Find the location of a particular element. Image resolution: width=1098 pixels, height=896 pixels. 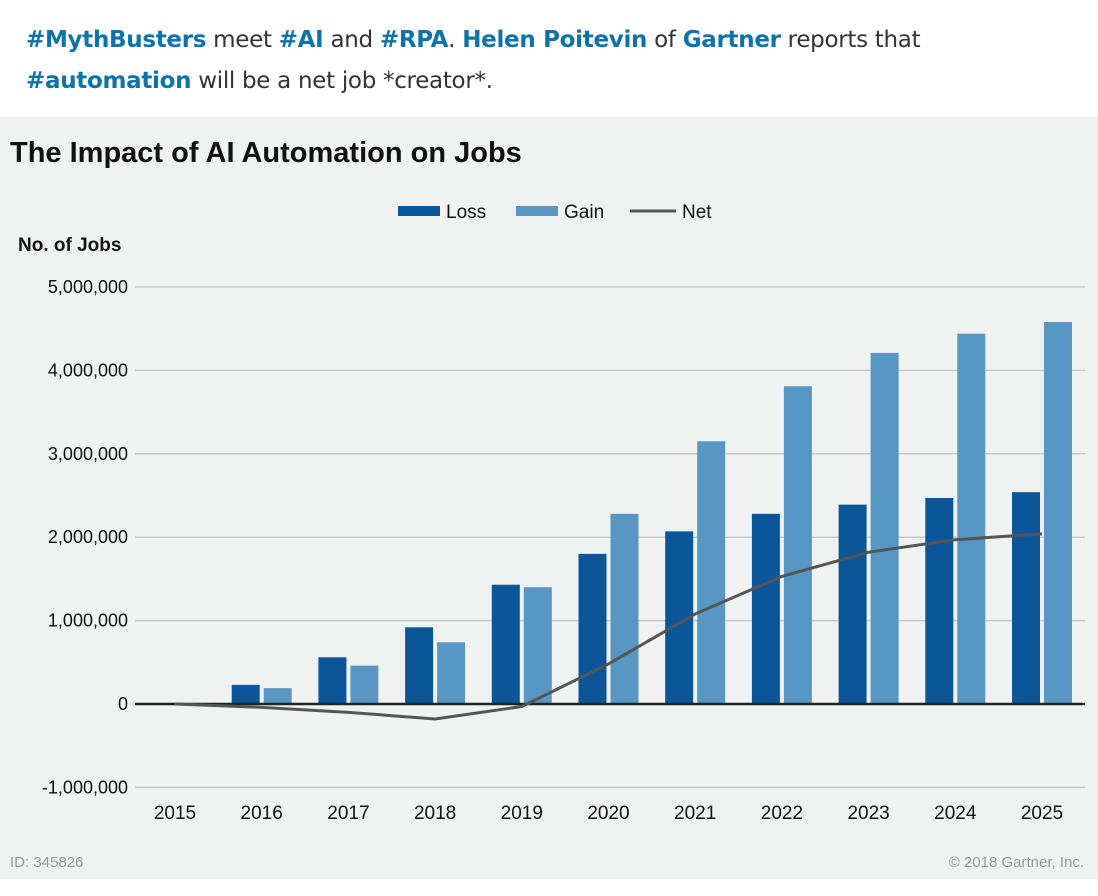

x-tick-label: 2017 is located at coordinates (348, 813).